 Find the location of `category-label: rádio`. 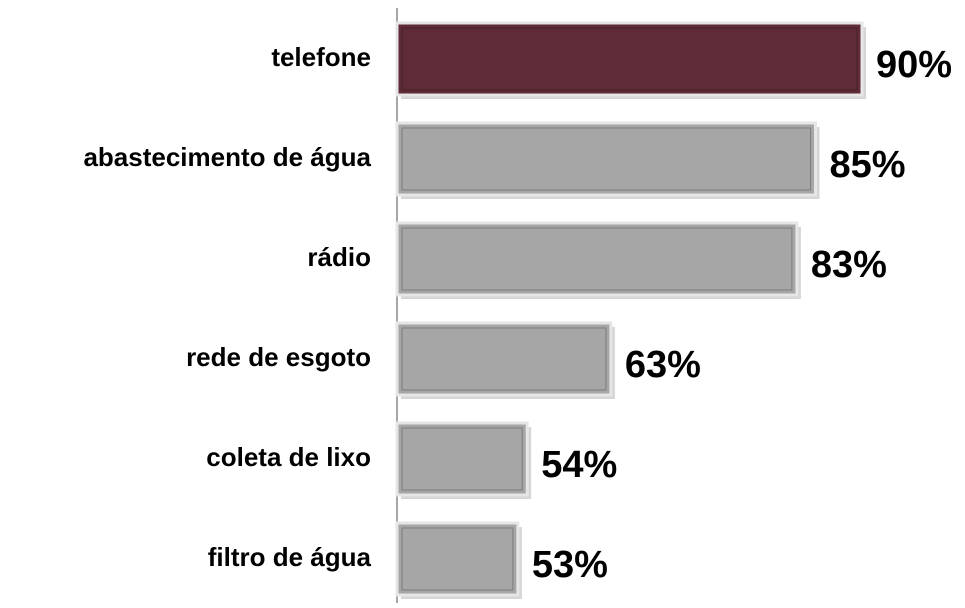

category-label: rádio is located at coordinates (339, 257).